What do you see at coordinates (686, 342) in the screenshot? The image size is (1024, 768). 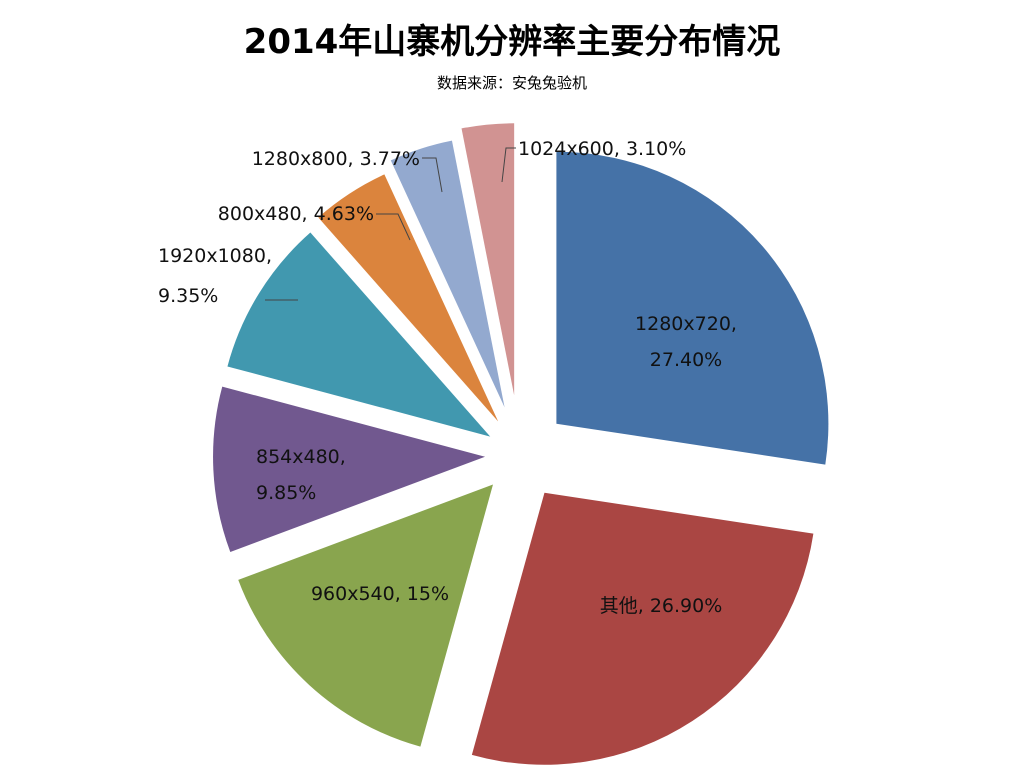 I see `data-label: 1280x720, 27.40%` at bounding box center [686, 342].